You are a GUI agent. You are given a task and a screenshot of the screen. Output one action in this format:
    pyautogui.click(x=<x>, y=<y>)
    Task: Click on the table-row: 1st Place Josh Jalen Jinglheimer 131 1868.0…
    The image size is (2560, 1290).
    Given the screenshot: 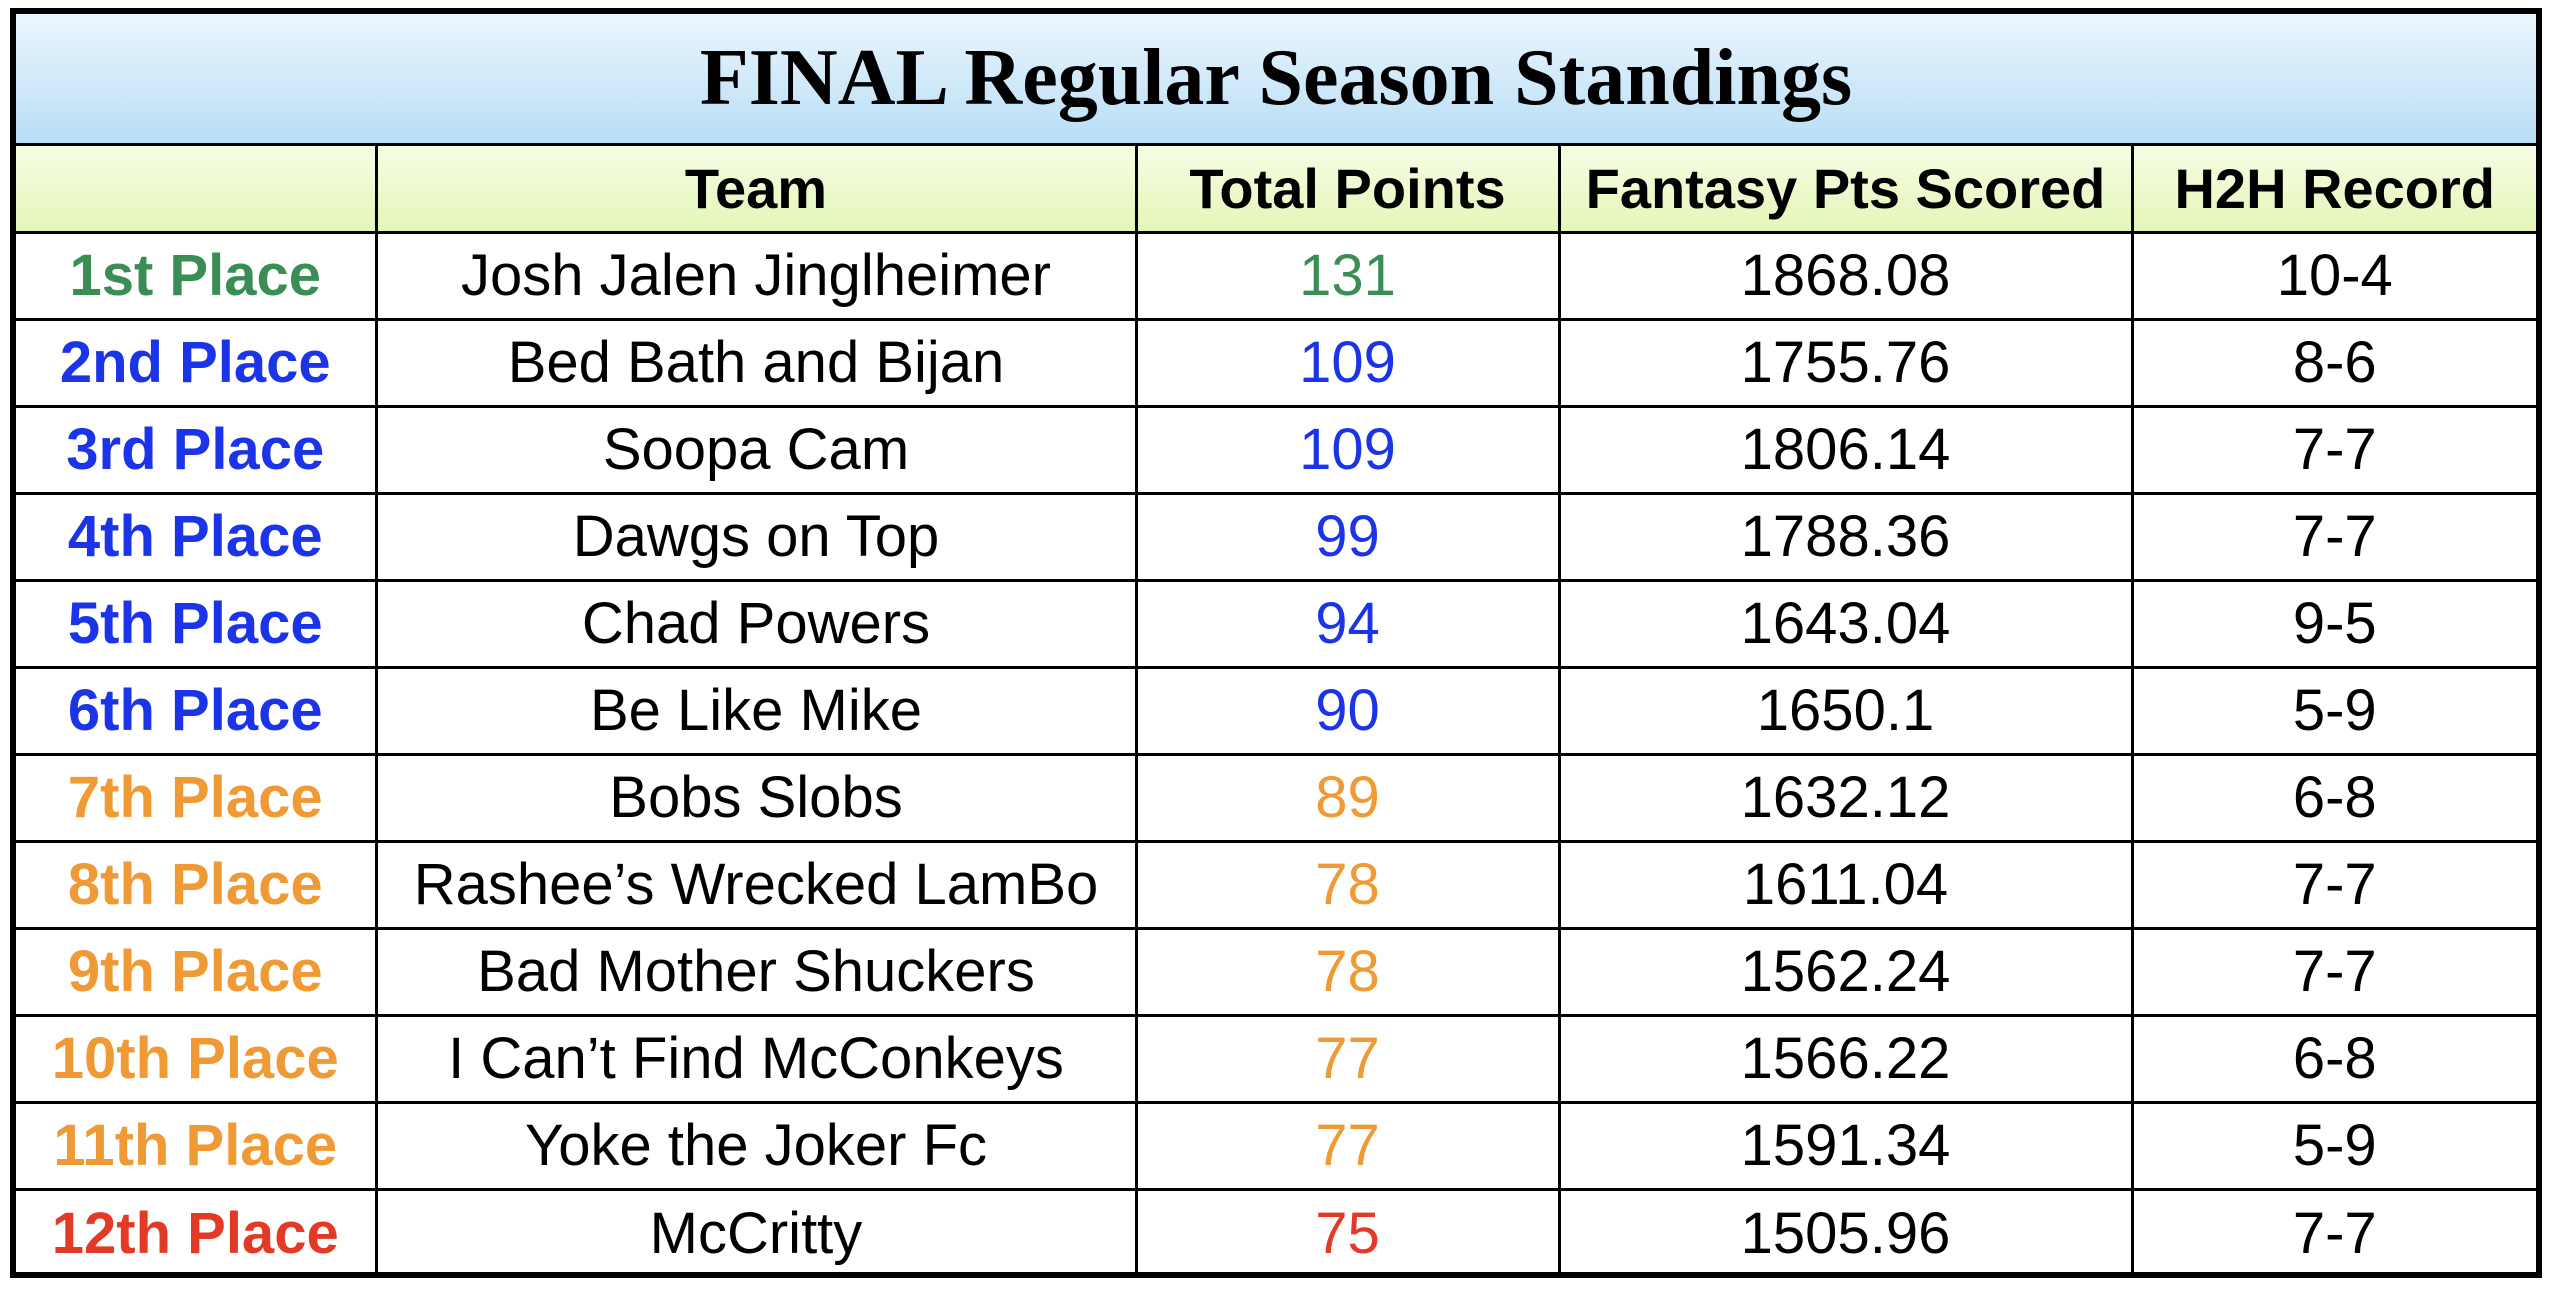 What is the action you would take?
    pyautogui.click(x=1276, y=275)
    